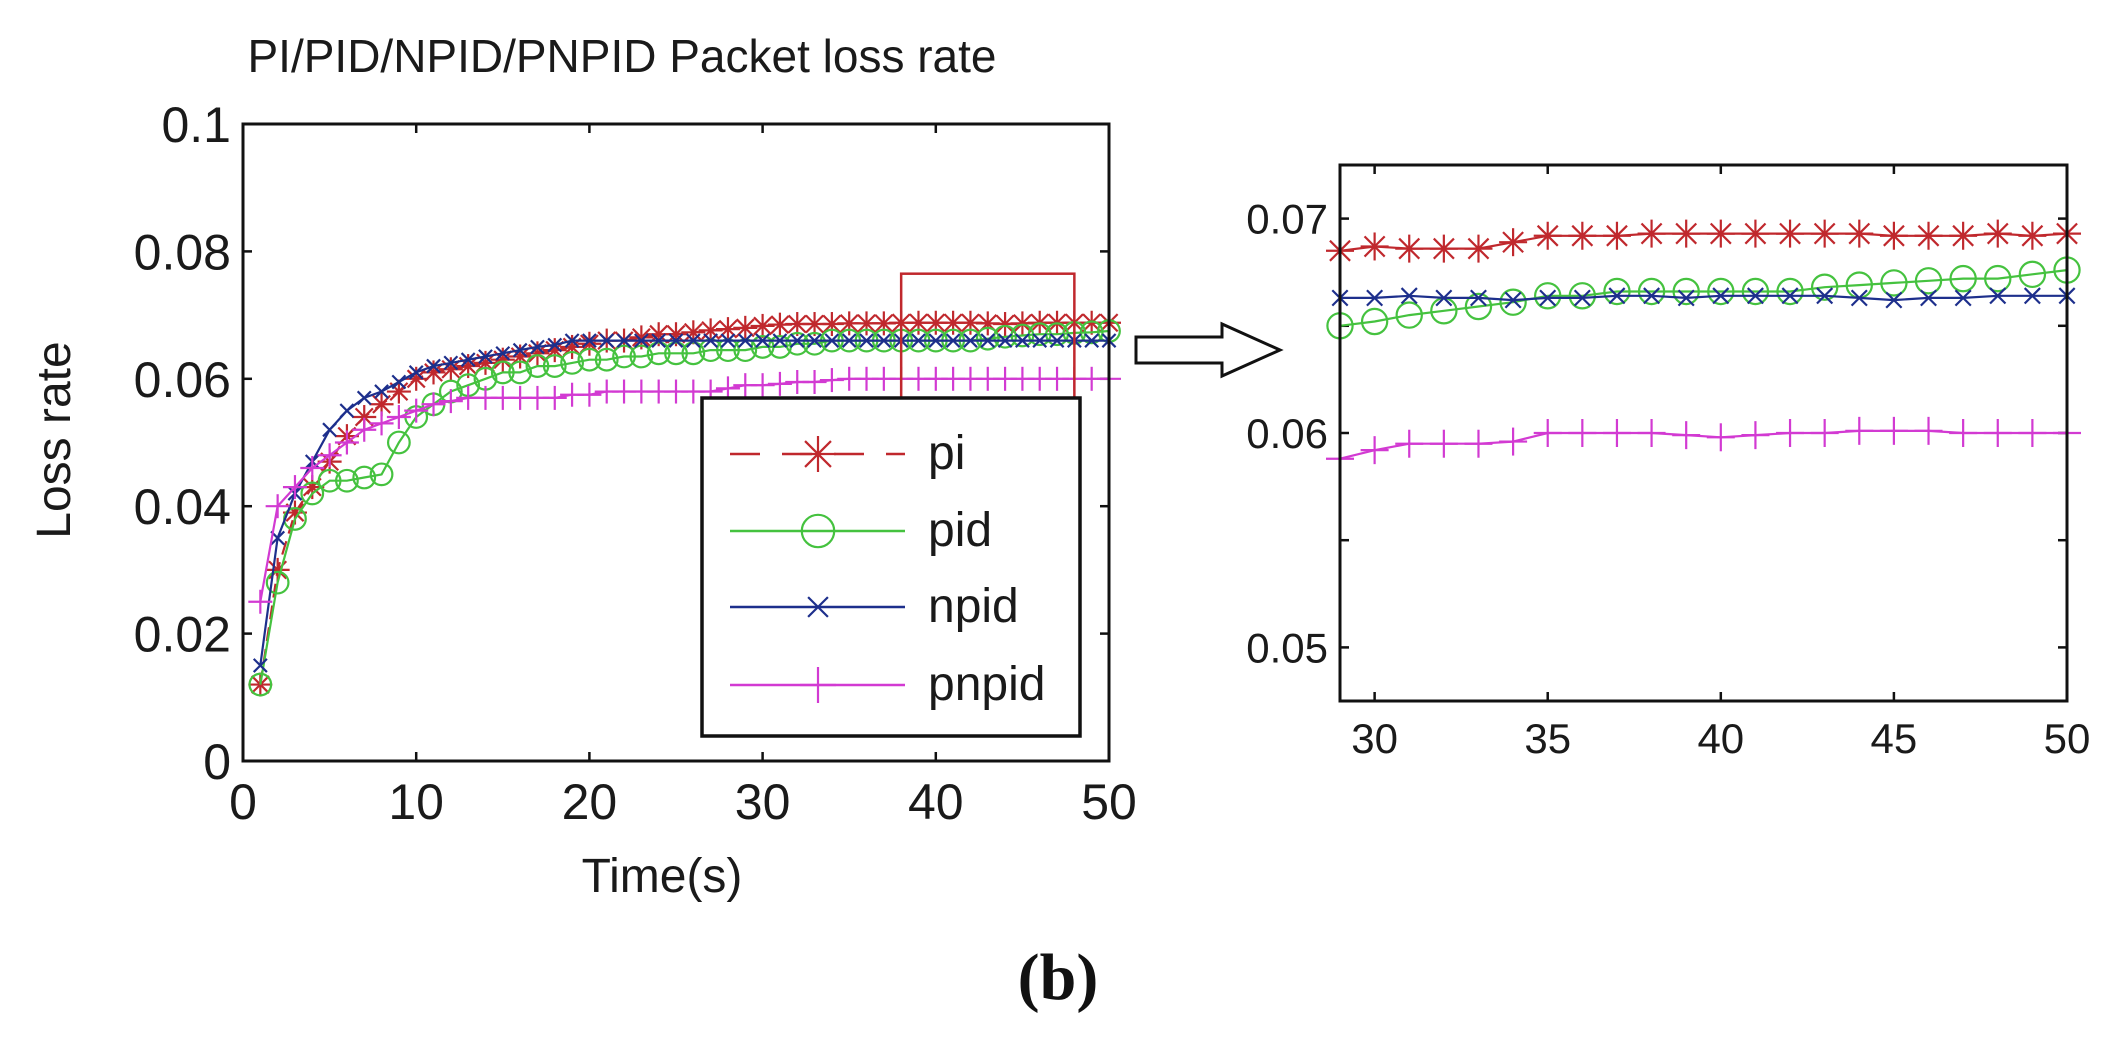 This screenshot has width=2116, height=1048. I want to click on legend-label-npid: npid, so click(973, 606).